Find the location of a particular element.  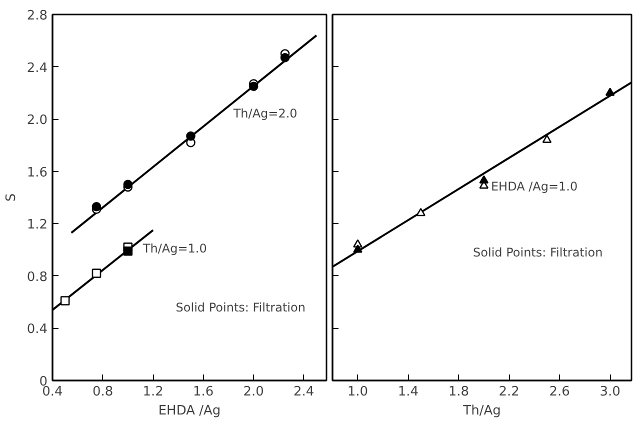

y-tick-label: 0.4 is located at coordinates (37, 330).